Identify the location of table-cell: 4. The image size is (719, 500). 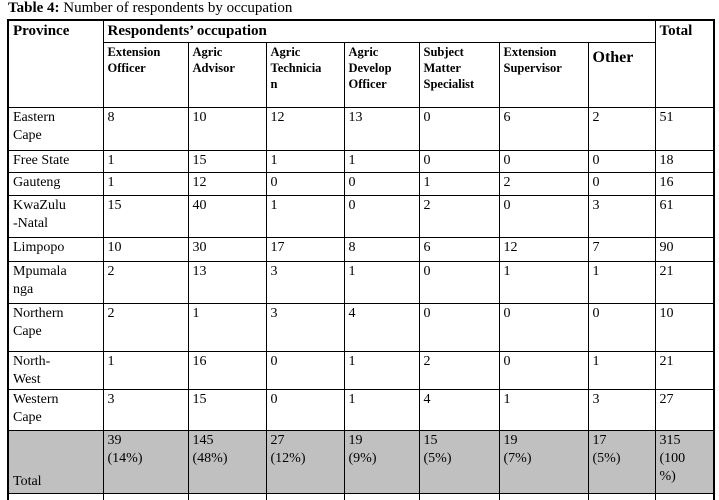
(459, 409).